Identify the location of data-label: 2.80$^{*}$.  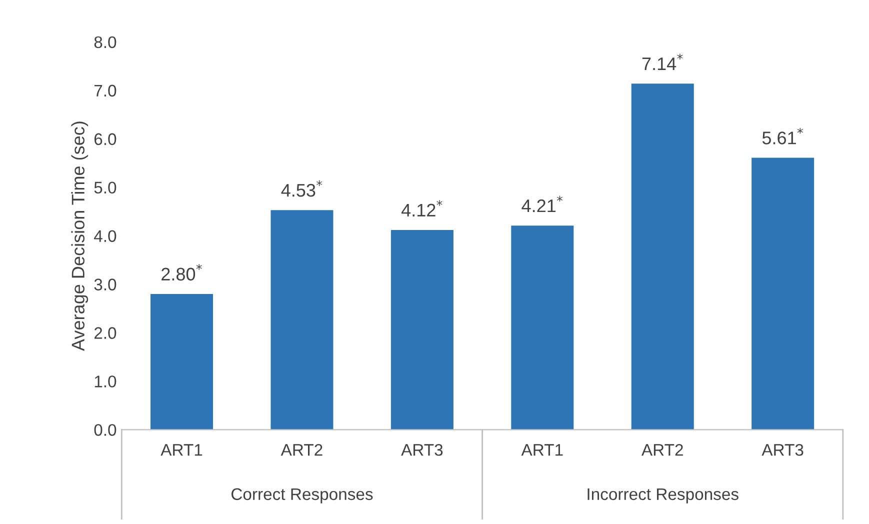
(182, 272).